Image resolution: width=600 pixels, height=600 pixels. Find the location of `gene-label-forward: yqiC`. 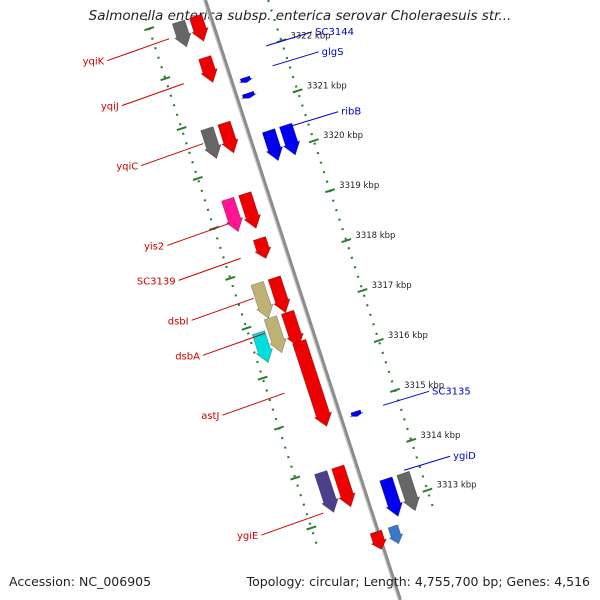

gene-label-forward: yqiC is located at coordinates (127, 167).